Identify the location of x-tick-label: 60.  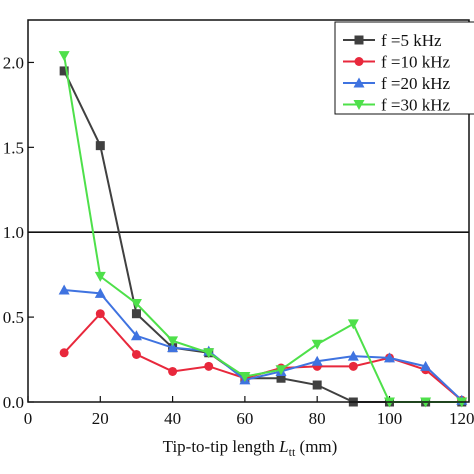
(244, 418).